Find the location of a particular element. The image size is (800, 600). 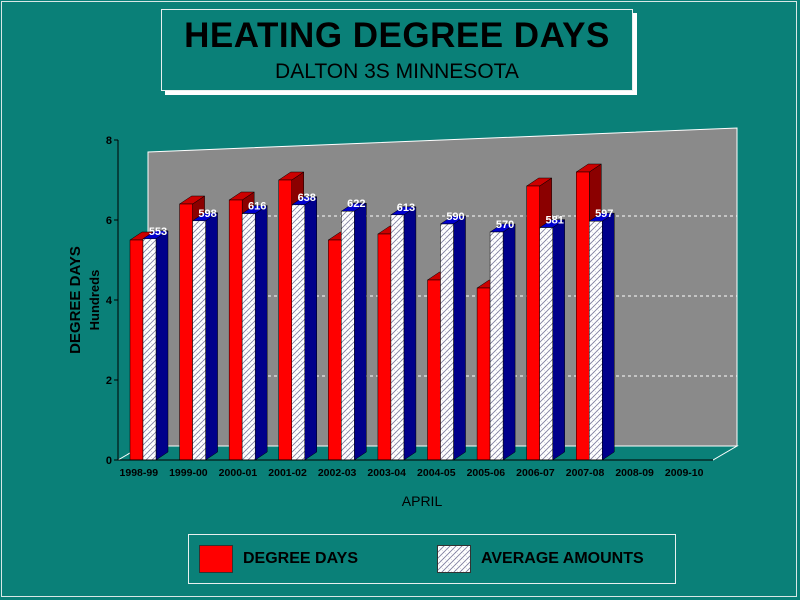

title-box: HEATING DEGREE DAYS DALTON 3S MINNESOTA is located at coordinates (397, 50).